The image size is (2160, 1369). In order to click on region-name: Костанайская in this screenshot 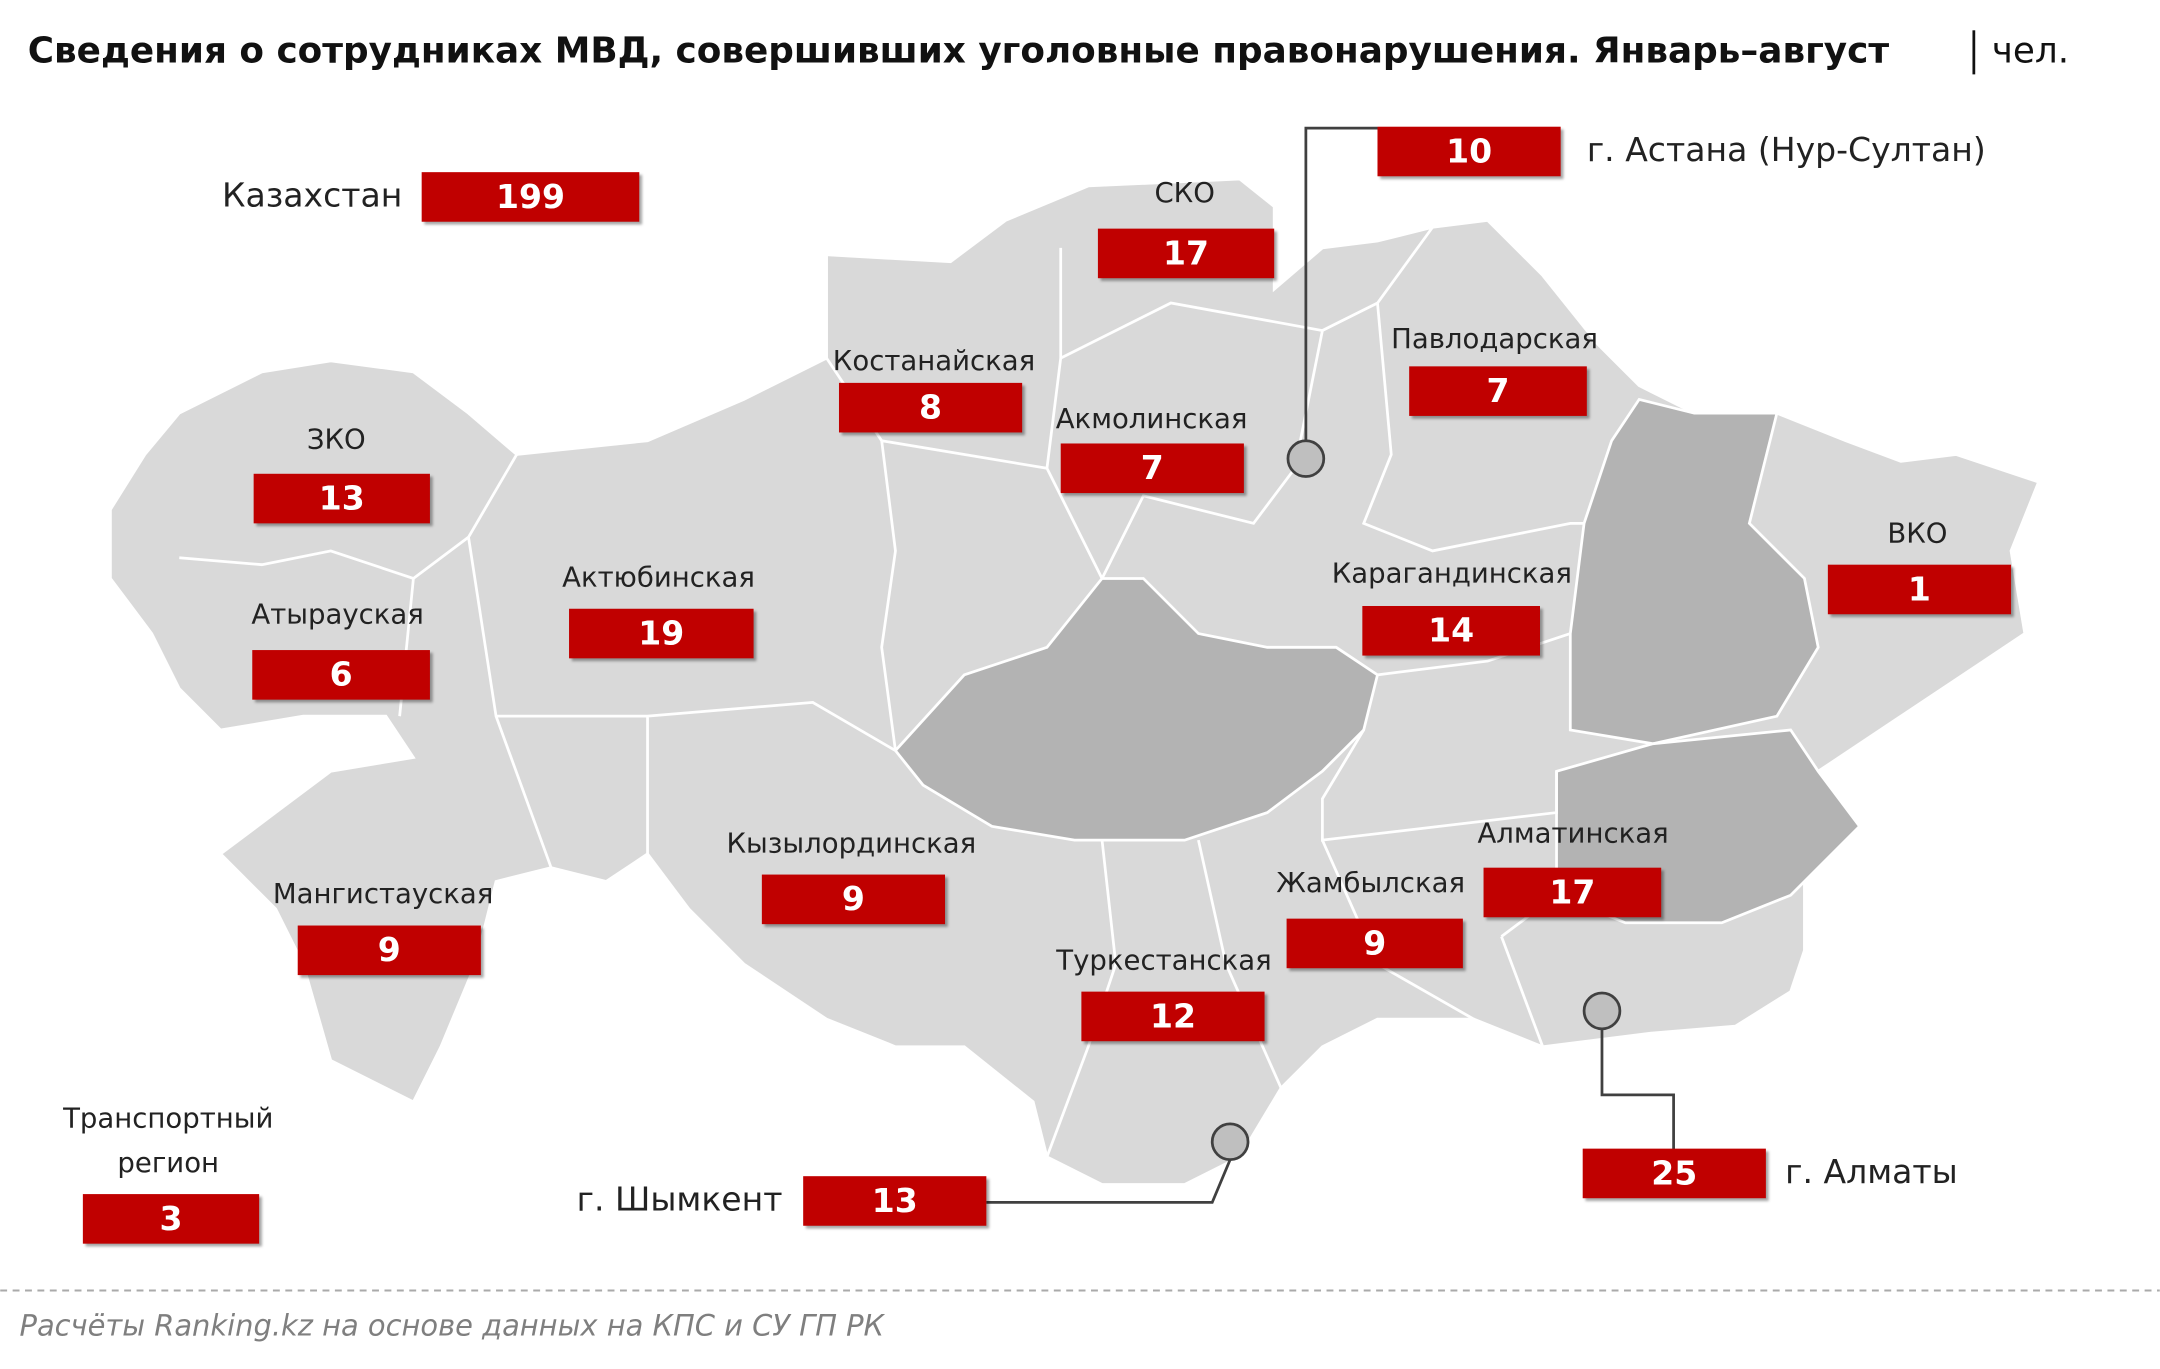, I will do `click(934, 361)`.